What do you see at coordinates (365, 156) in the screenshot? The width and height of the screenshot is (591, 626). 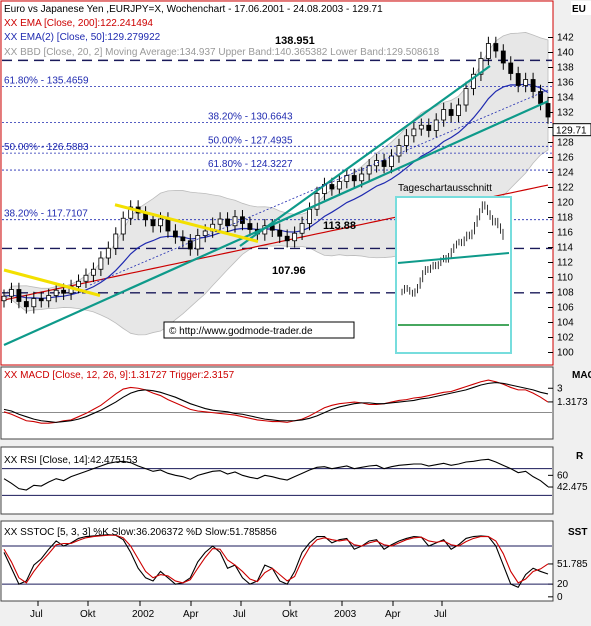 I see `trendline-short` at bounding box center [365, 156].